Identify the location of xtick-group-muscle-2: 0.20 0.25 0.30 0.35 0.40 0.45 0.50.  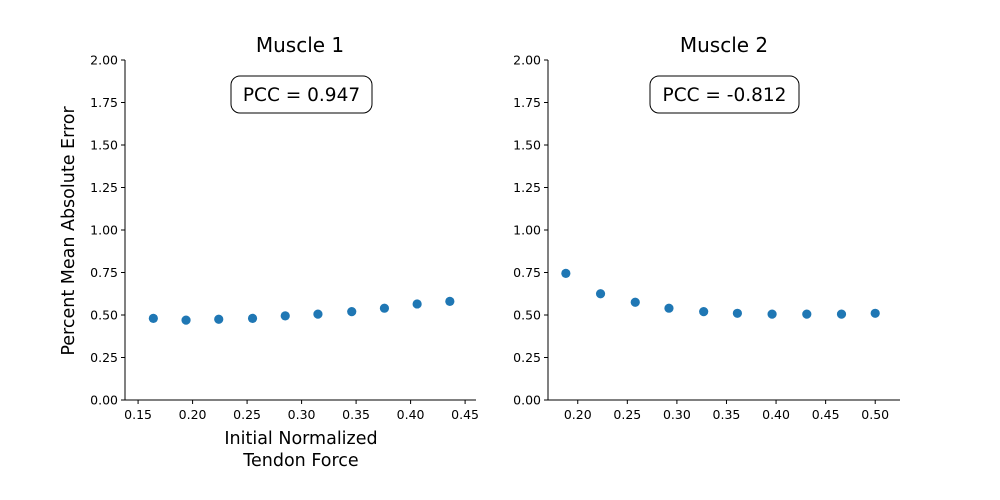
(726, 411).